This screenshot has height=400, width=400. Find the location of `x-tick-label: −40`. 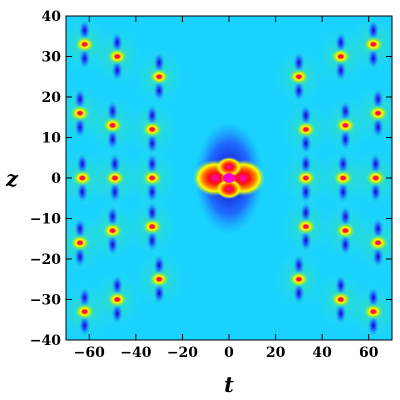

x-tick-label: −40 is located at coordinates (135, 353).